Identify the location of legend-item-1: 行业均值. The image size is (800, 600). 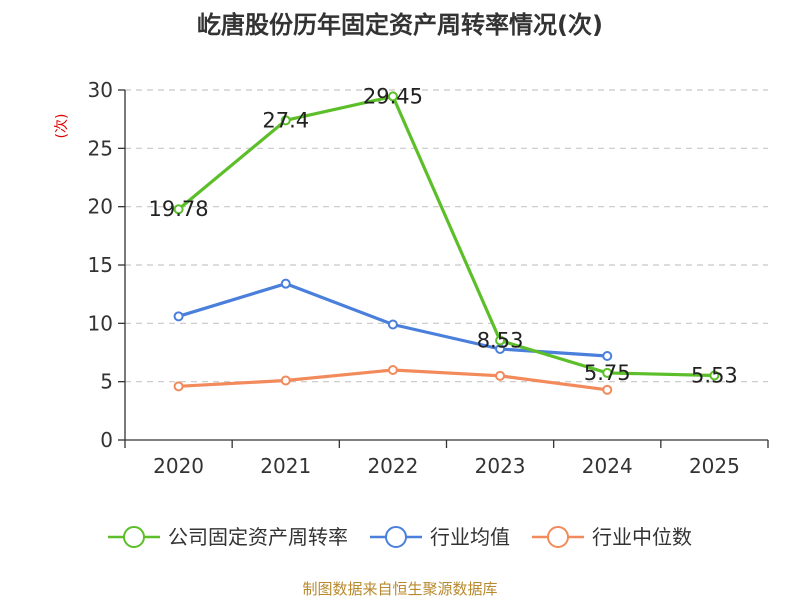
(440, 537).